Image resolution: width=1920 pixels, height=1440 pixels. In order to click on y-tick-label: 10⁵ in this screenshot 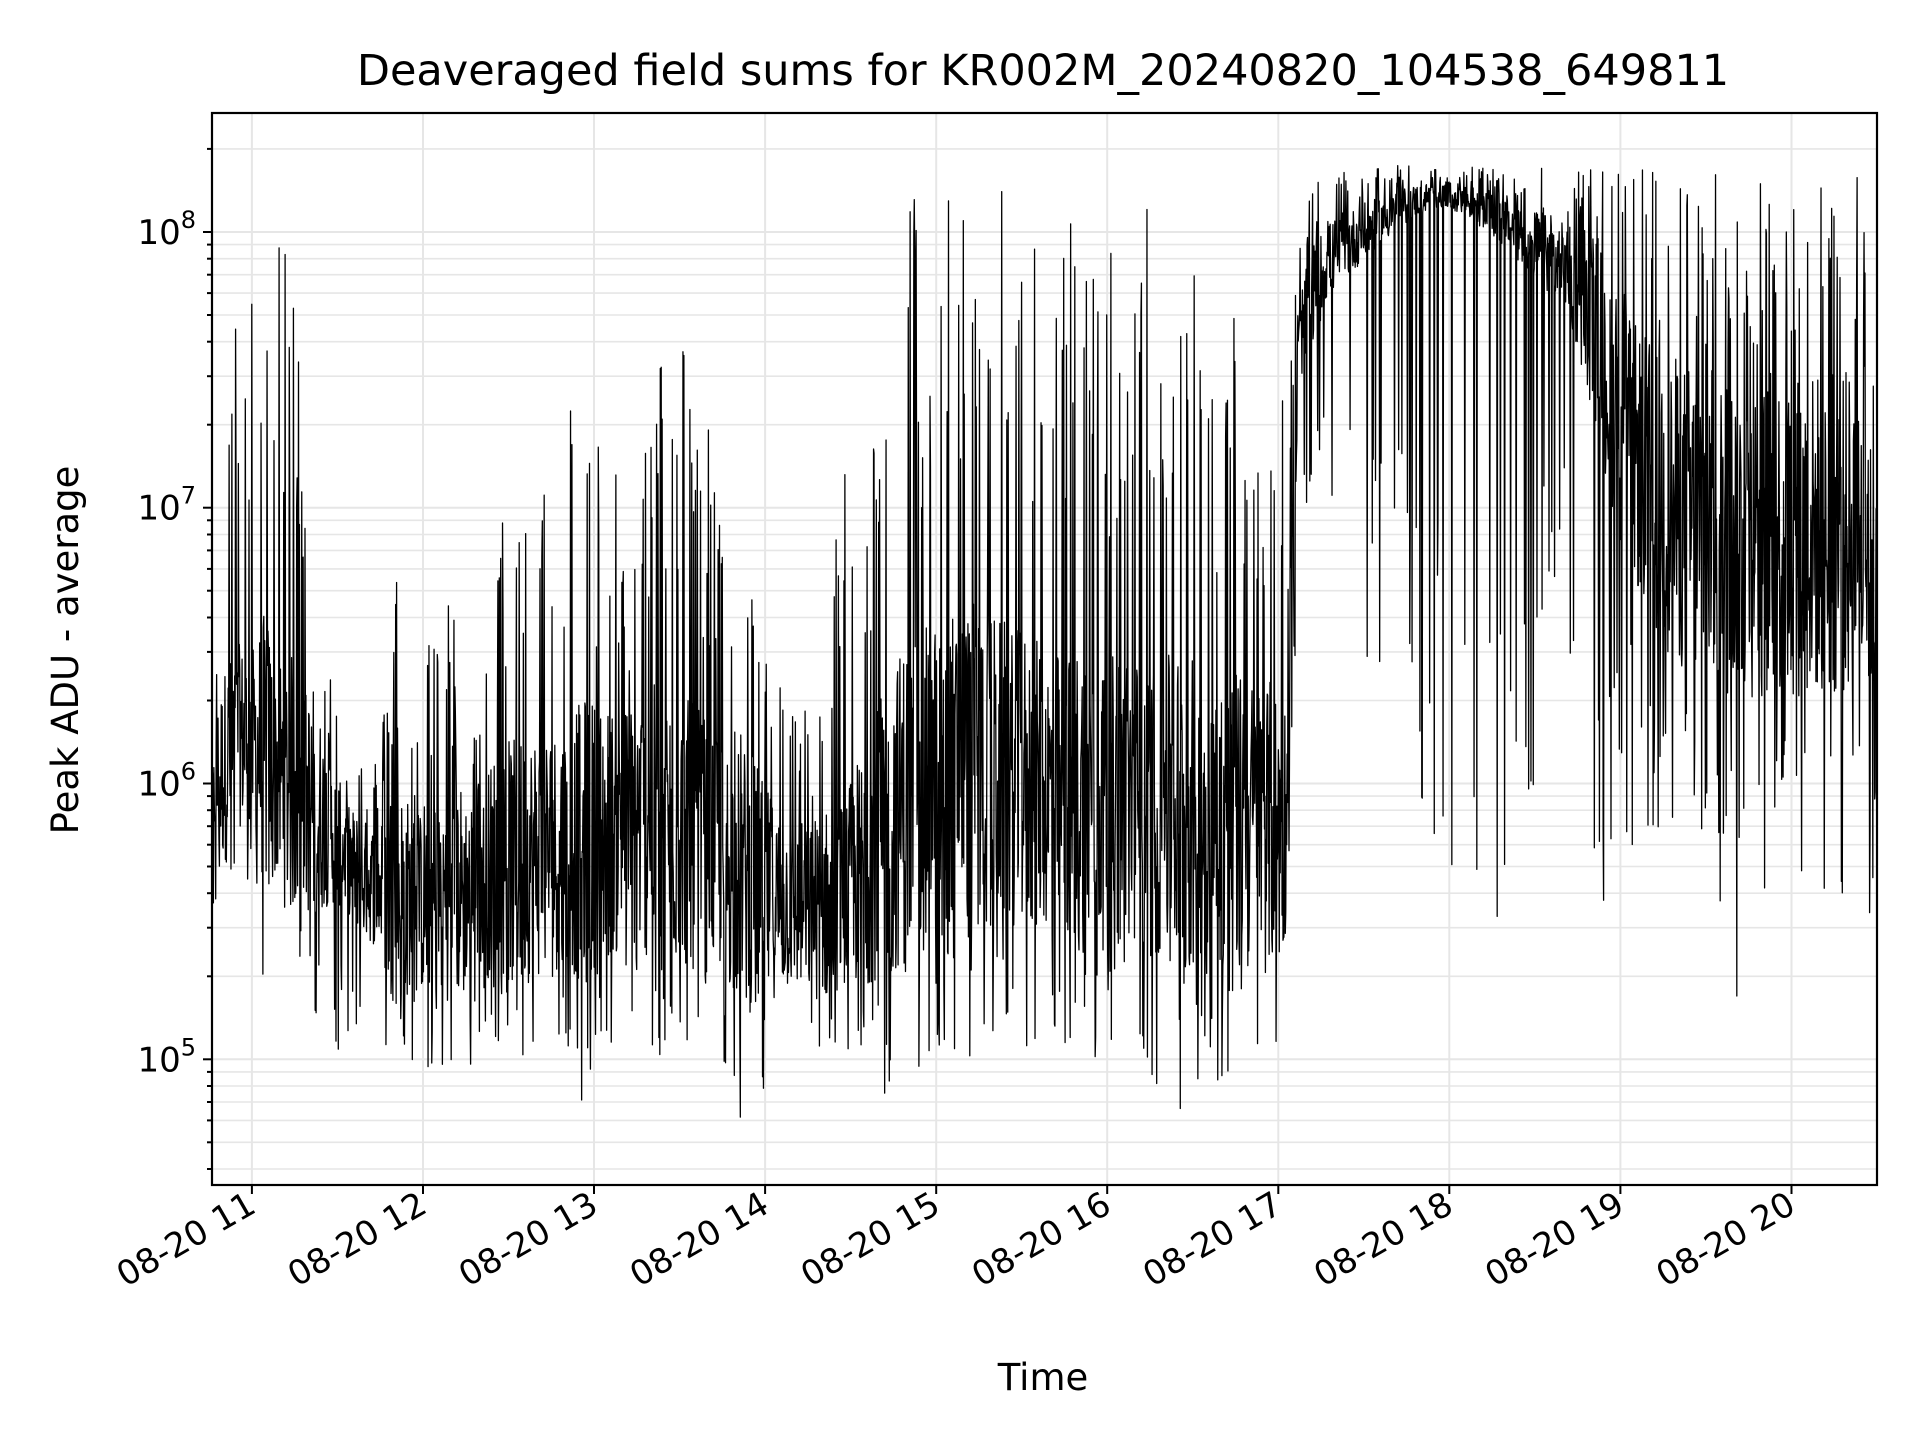, I will do `click(166, 1056)`.